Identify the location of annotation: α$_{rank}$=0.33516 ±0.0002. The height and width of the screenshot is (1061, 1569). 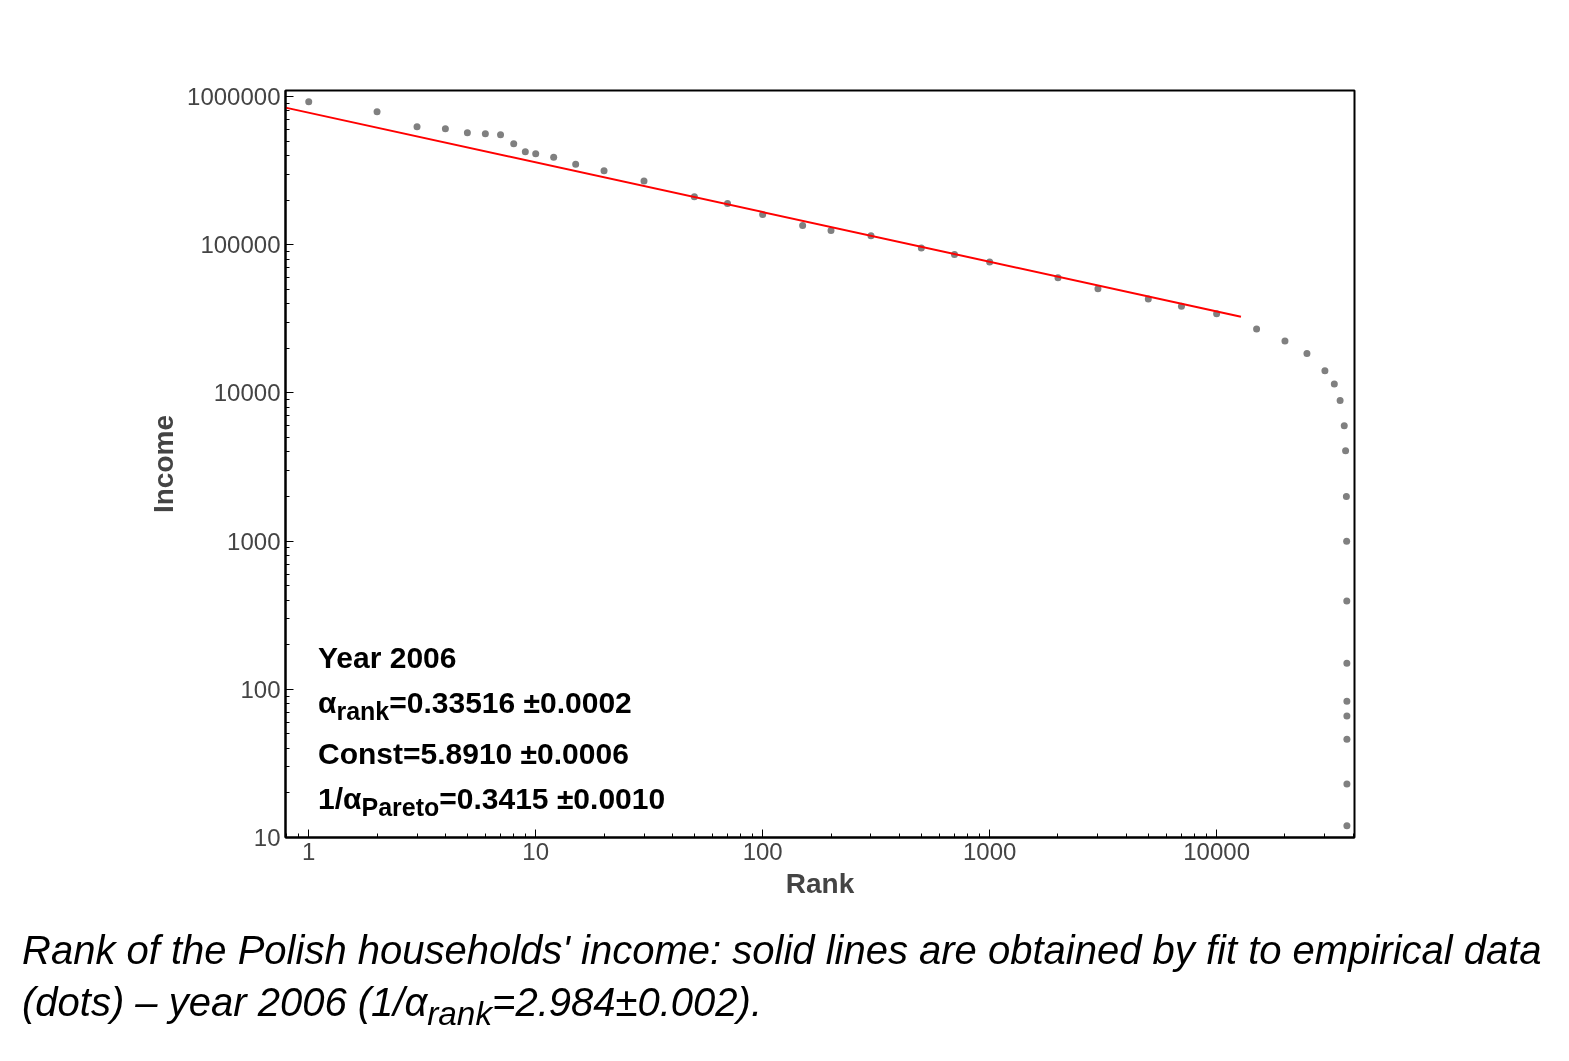
(475, 706).